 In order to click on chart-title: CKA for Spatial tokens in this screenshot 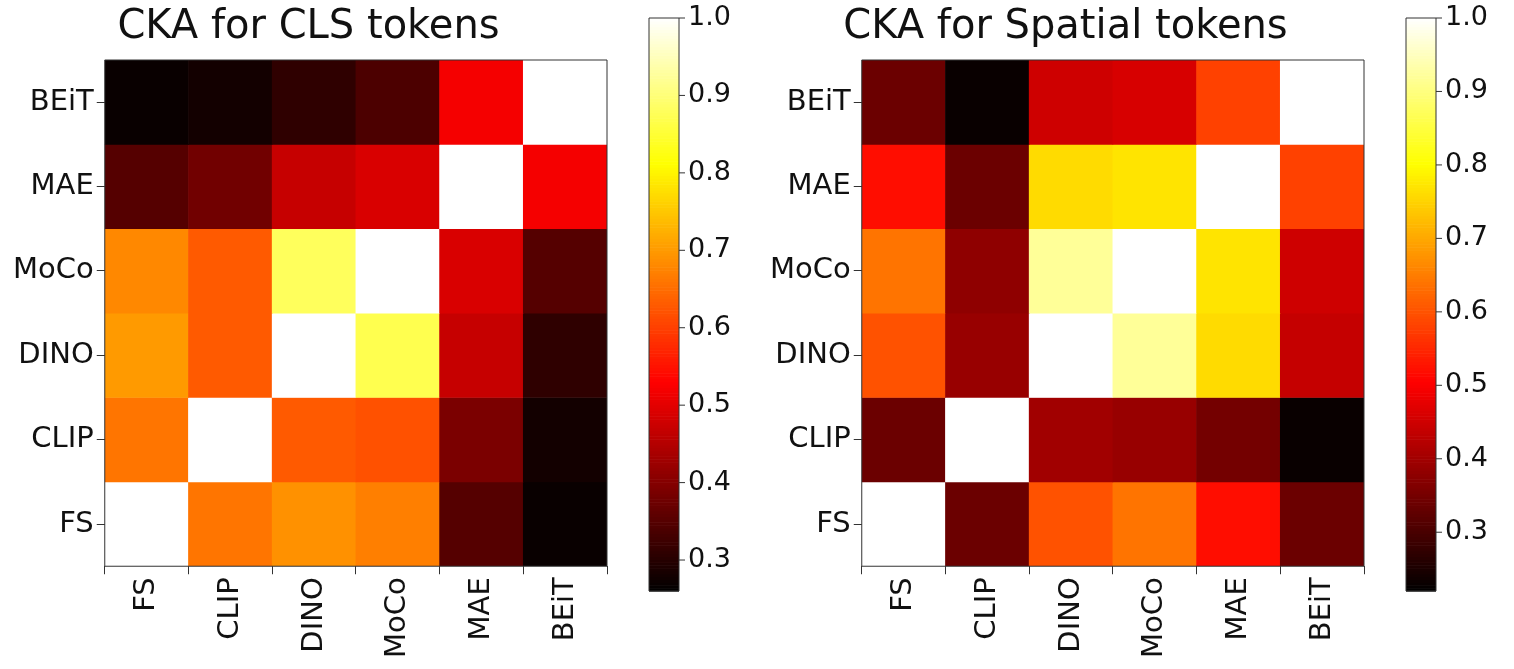, I will do `click(1065, 24)`.